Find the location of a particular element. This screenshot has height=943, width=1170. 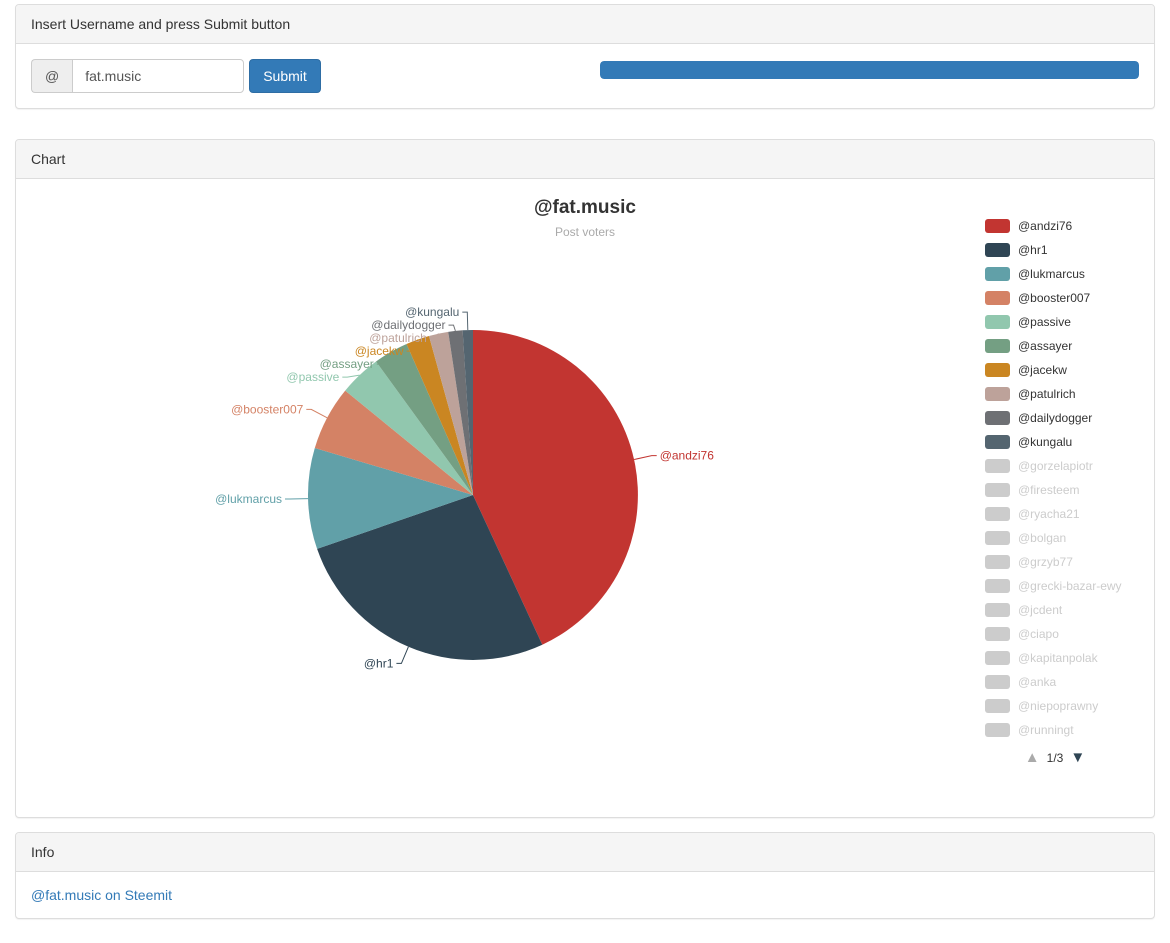

pie-label: @booster007 is located at coordinates (267, 409).